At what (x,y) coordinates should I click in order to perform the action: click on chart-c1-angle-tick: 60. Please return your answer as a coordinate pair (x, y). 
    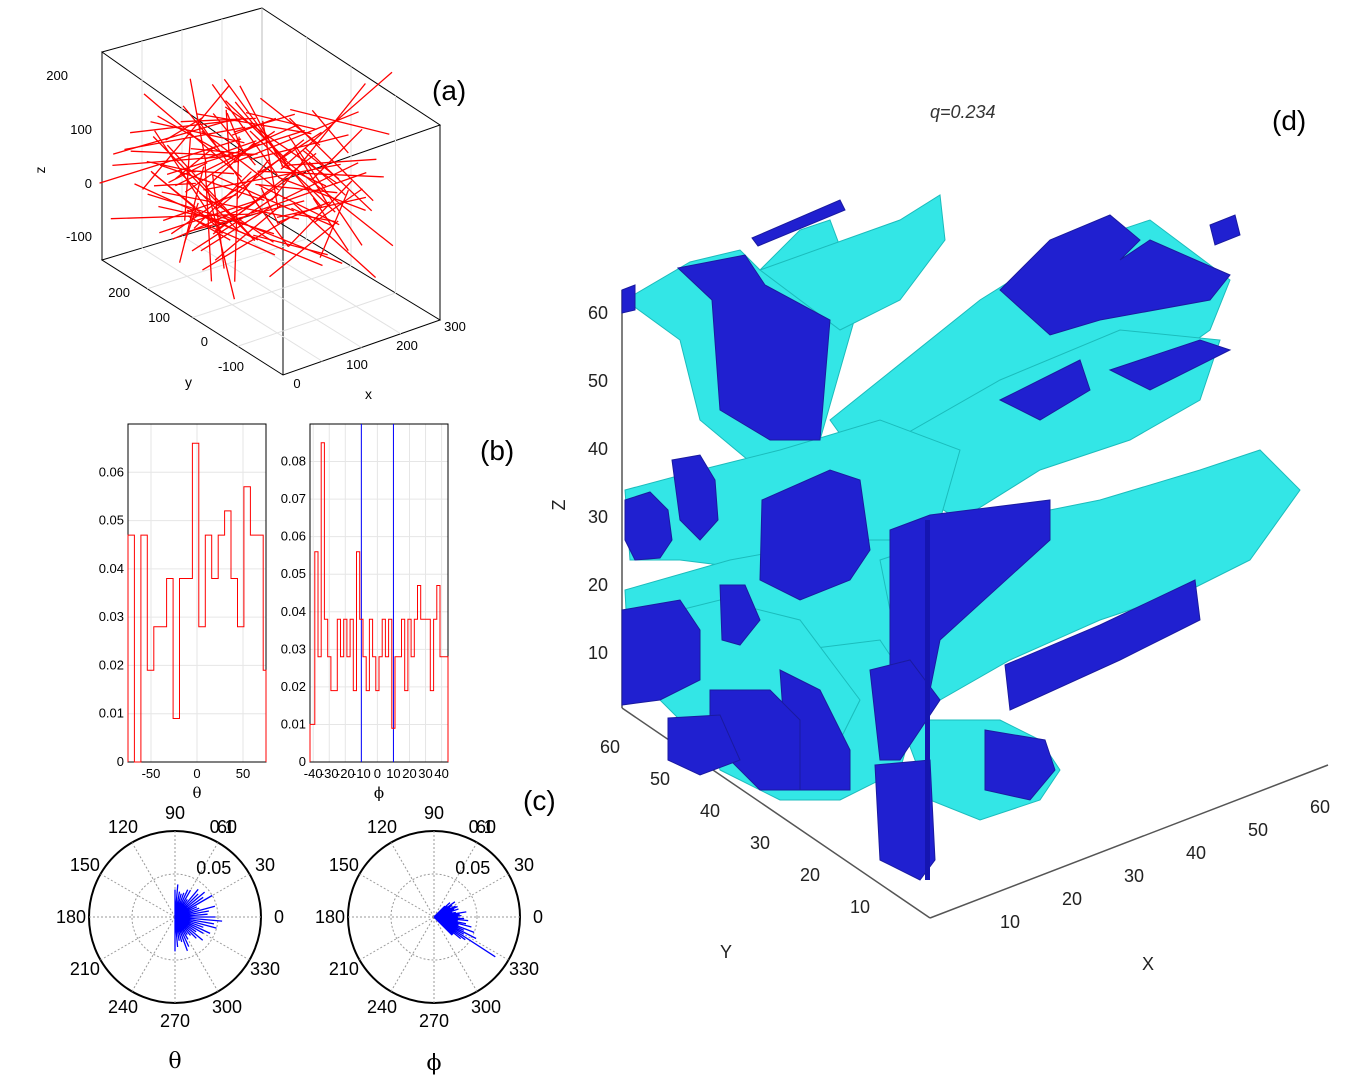
    Looking at the image, I should click on (227, 827).